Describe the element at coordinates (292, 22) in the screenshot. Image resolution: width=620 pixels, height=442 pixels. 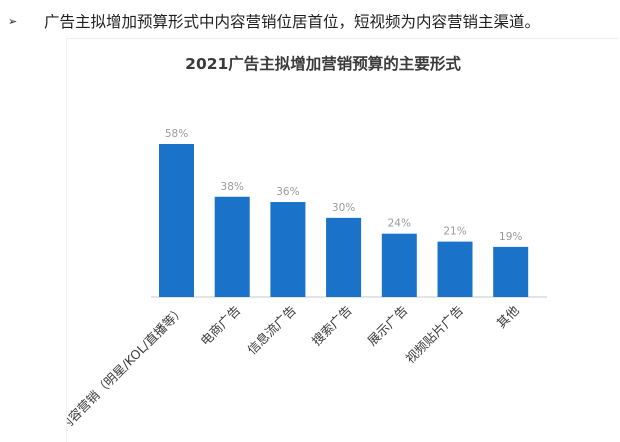
I see `bullet-text: 广告主拟增加预算形式中内容营销位居首位，短视频为内容营销主渠道。` at that location.